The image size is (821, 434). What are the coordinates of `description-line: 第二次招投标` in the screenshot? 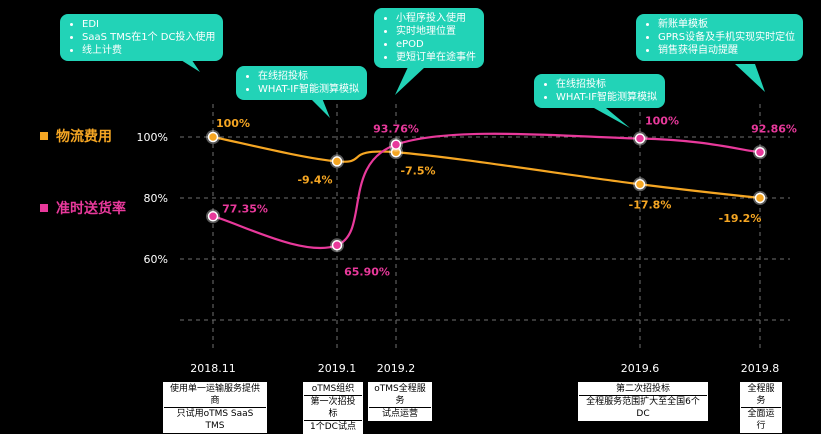 It's located at (643, 389).